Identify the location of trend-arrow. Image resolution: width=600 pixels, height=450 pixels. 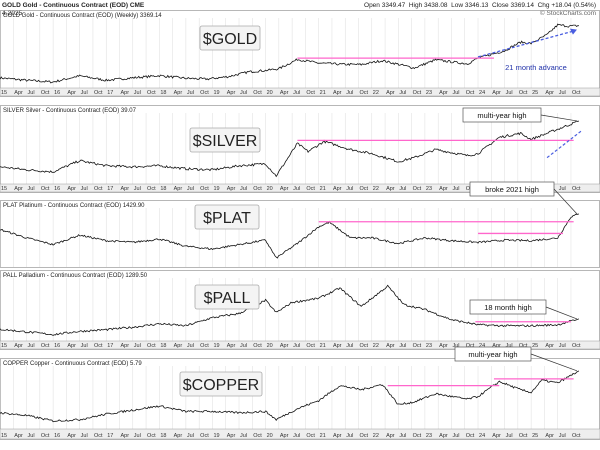
(564, 144).